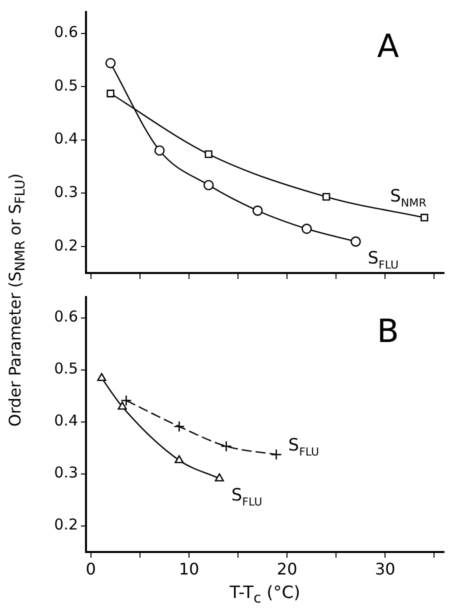 The width and height of the screenshot is (475, 612). I want to click on annotation: A, so click(388, 46).